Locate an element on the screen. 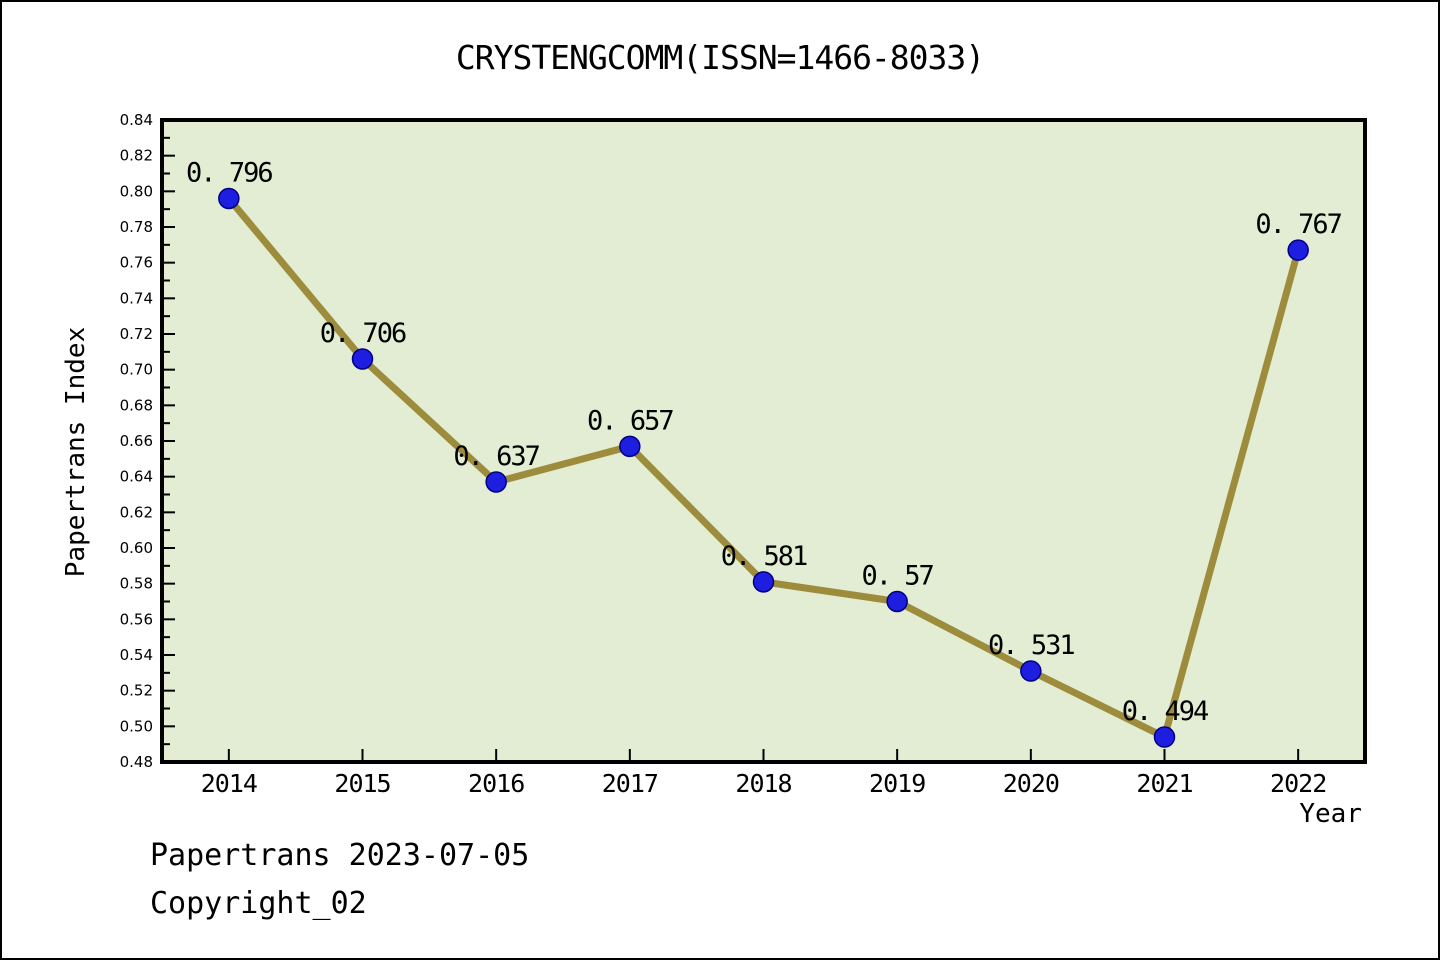 The height and width of the screenshot is (960, 1440). x-tick-label: 2014 is located at coordinates (229, 783).